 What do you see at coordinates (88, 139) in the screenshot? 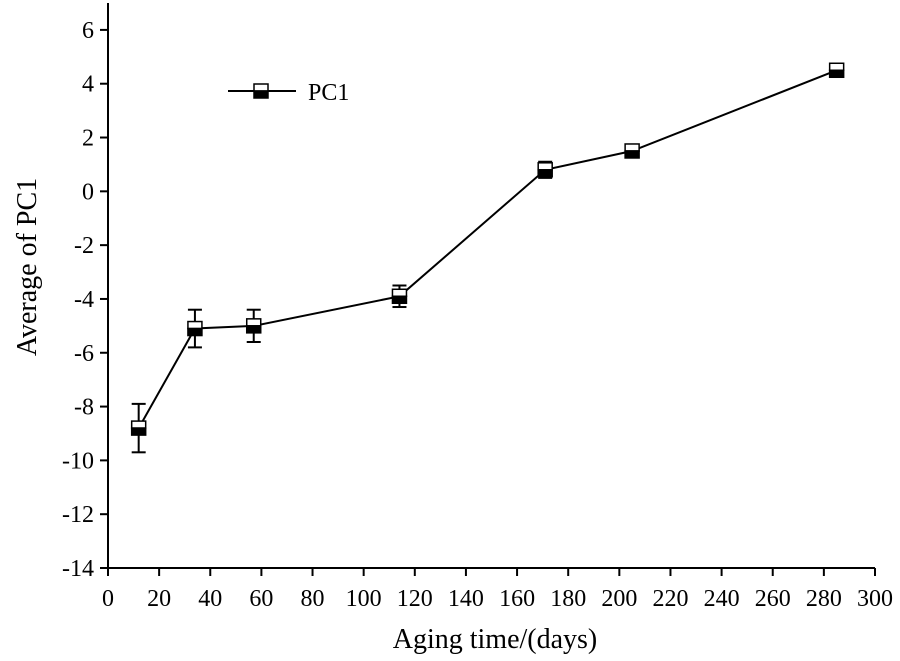
I see `y-tick-label: 2` at bounding box center [88, 139].